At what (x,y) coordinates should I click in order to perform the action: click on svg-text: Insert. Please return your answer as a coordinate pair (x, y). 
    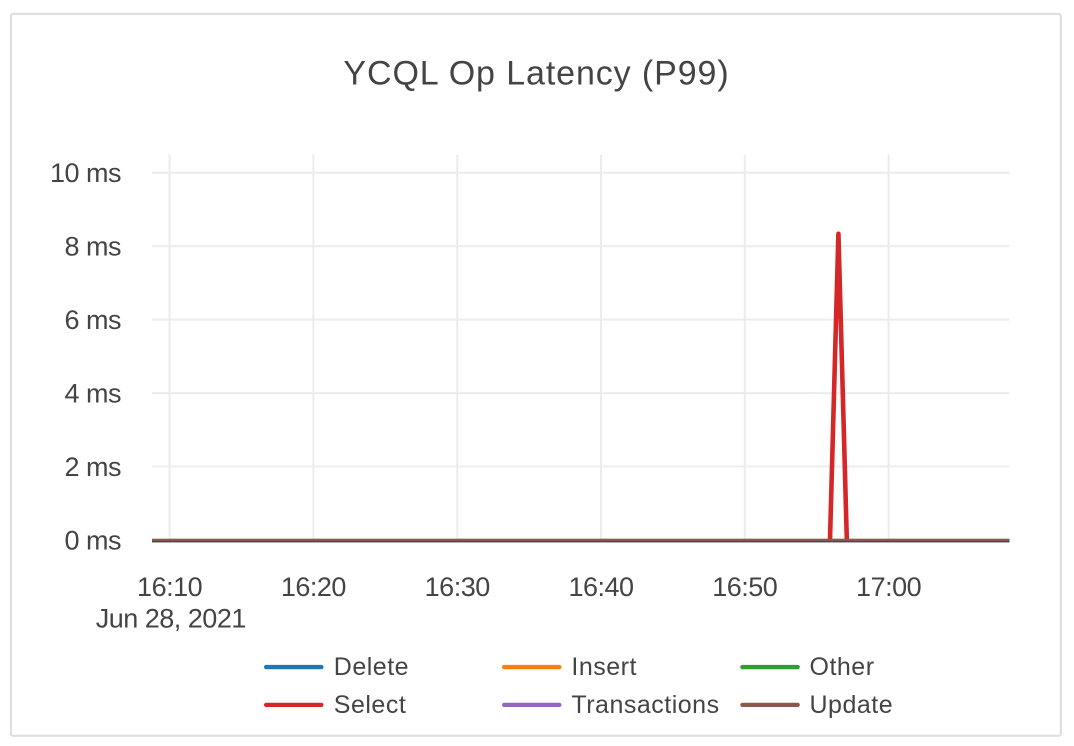
    Looking at the image, I should click on (604, 667).